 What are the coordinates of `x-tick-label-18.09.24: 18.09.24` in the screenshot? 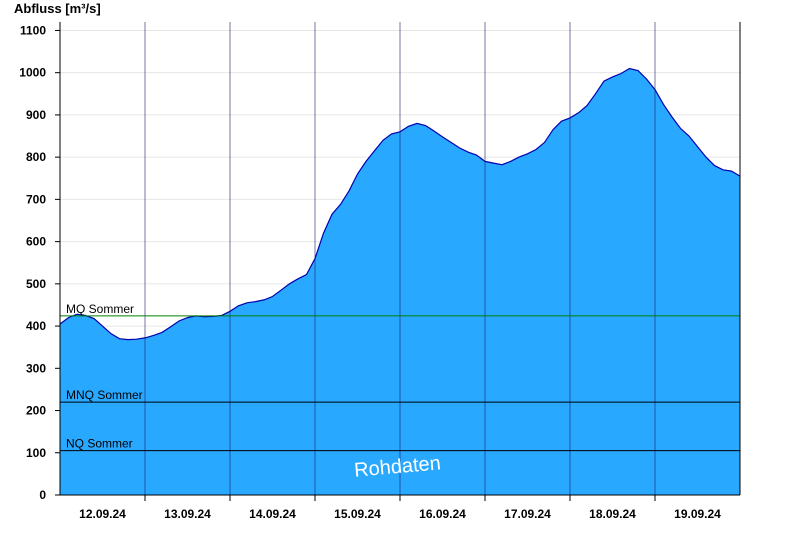 It's located at (612, 514).